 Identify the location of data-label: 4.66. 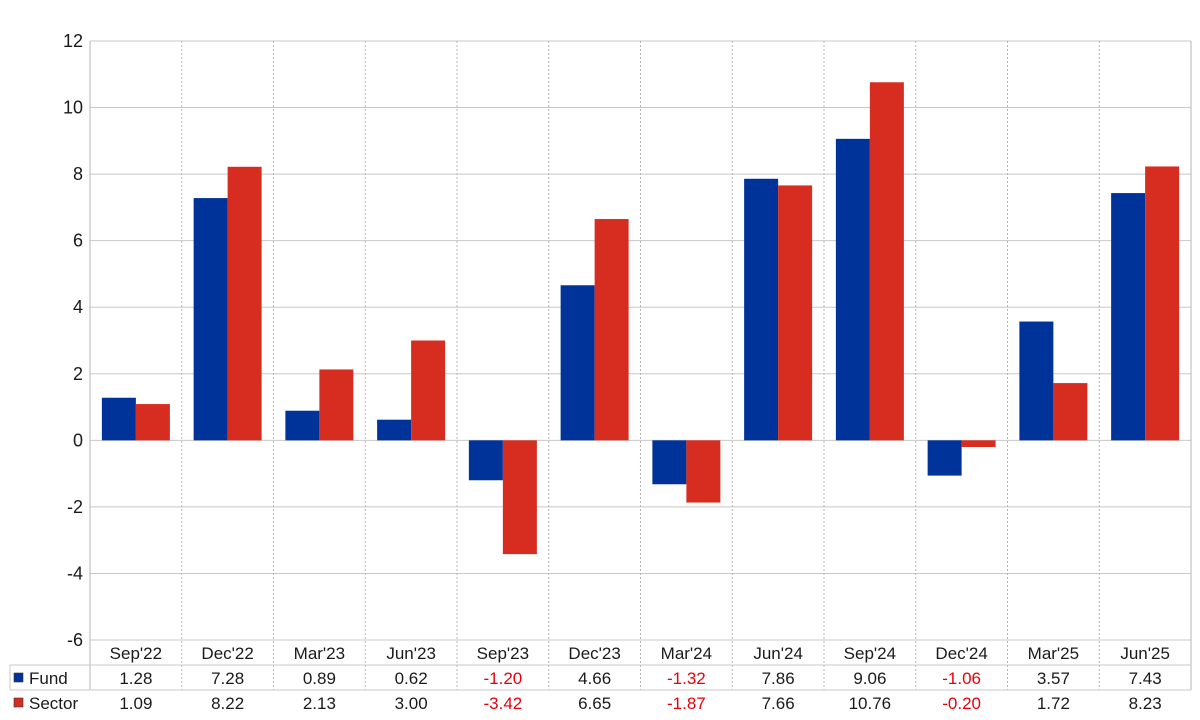
(594, 678).